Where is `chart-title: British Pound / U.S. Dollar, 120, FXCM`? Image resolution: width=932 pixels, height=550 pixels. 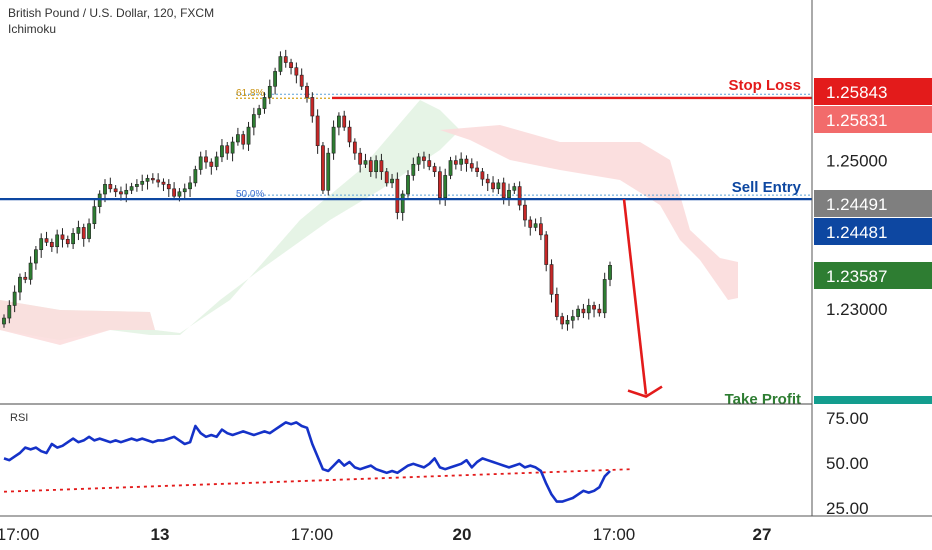 chart-title: British Pound / U.S. Dollar, 120, FXCM is located at coordinates (111, 13).